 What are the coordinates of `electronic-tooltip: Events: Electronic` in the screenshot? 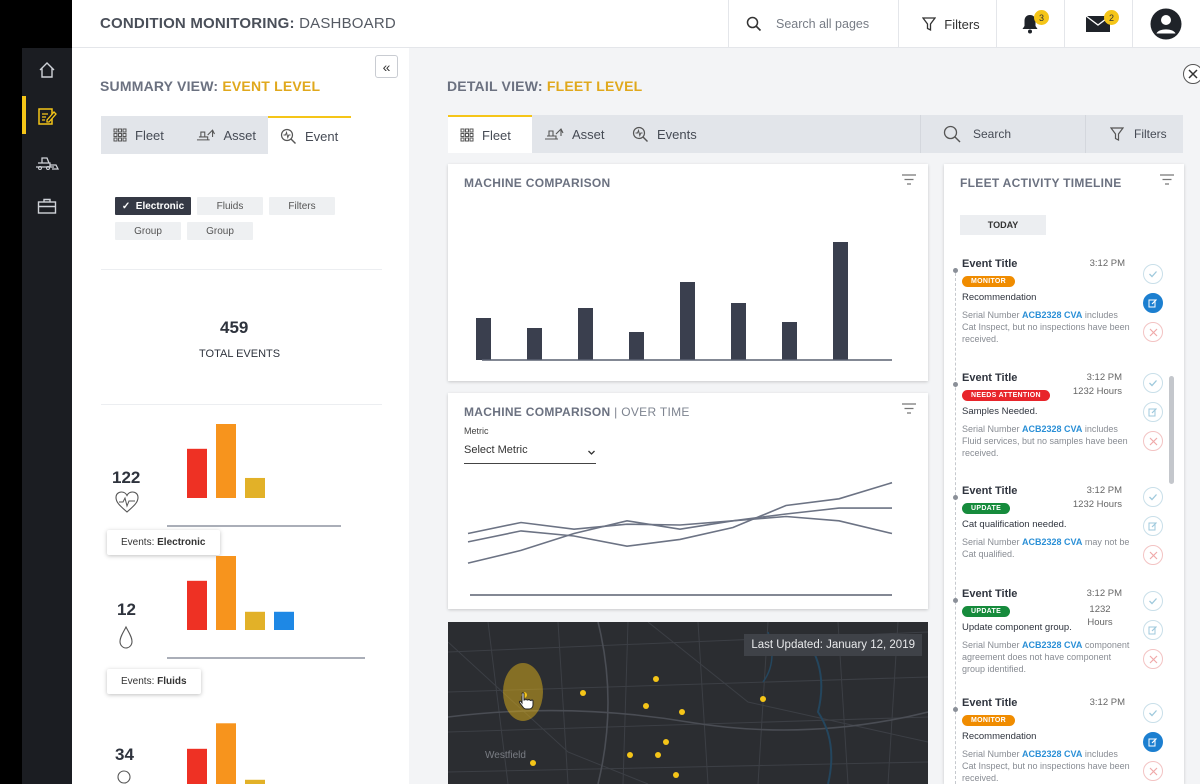 It's located at (163, 542).